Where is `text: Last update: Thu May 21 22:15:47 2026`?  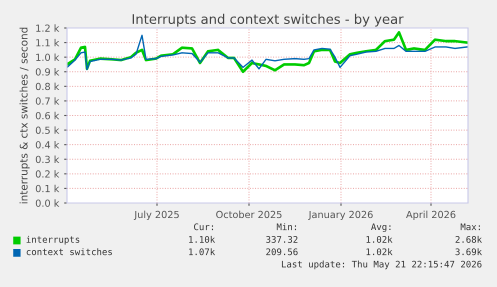 text: Last update: Thu May 21 22:15:47 2026 is located at coordinates (382, 265).